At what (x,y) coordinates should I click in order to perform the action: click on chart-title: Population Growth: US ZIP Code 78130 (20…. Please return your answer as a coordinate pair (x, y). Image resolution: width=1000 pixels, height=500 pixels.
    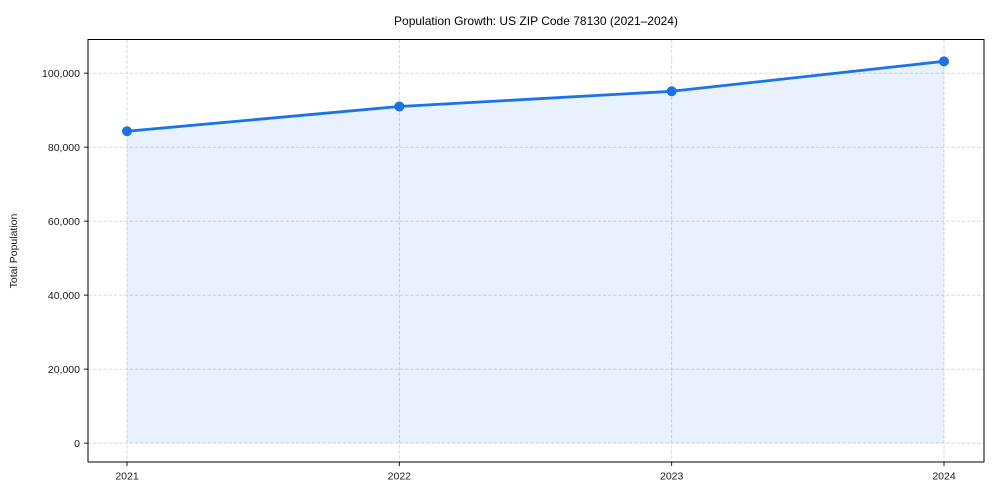
    Looking at the image, I should click on (536, 21).